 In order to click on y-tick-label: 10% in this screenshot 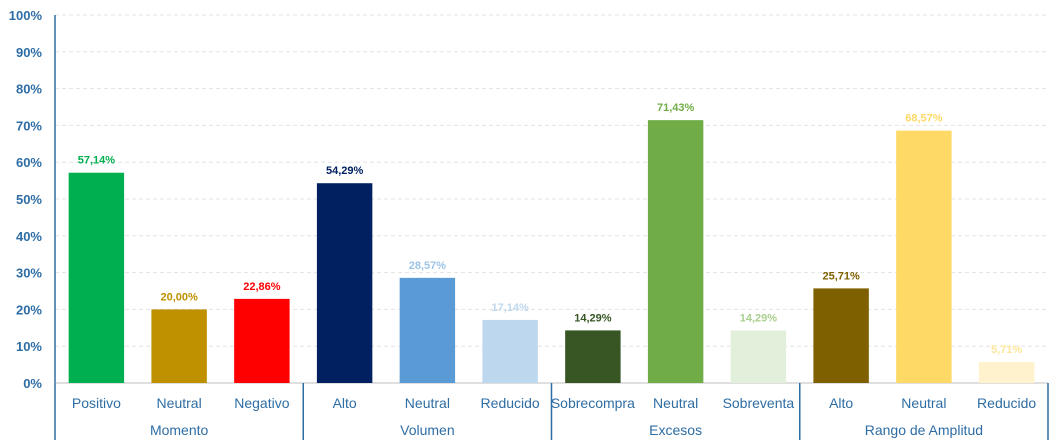, I will do `click(29, 346)`.